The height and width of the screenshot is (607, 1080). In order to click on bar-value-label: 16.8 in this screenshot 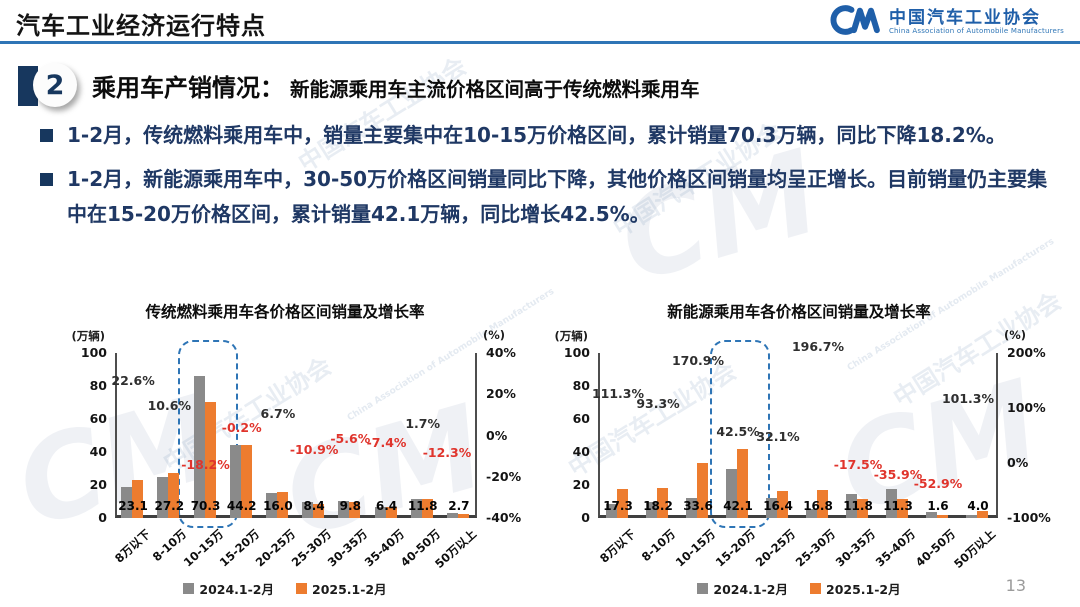, I will do `click(818, 506)`.